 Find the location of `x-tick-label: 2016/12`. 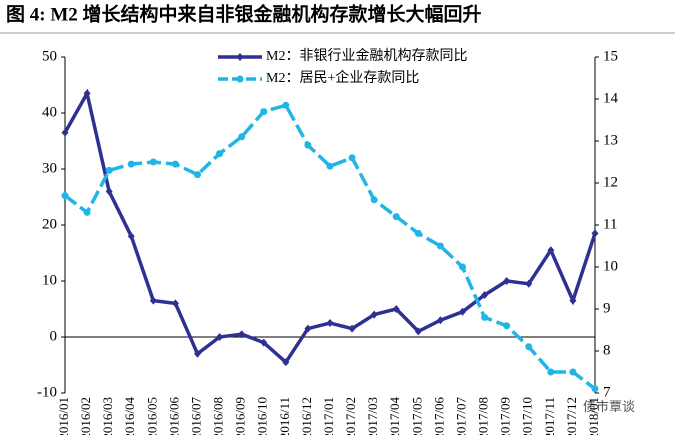

x-tick-label: 2016/12 is located at coordinates (306, 416).